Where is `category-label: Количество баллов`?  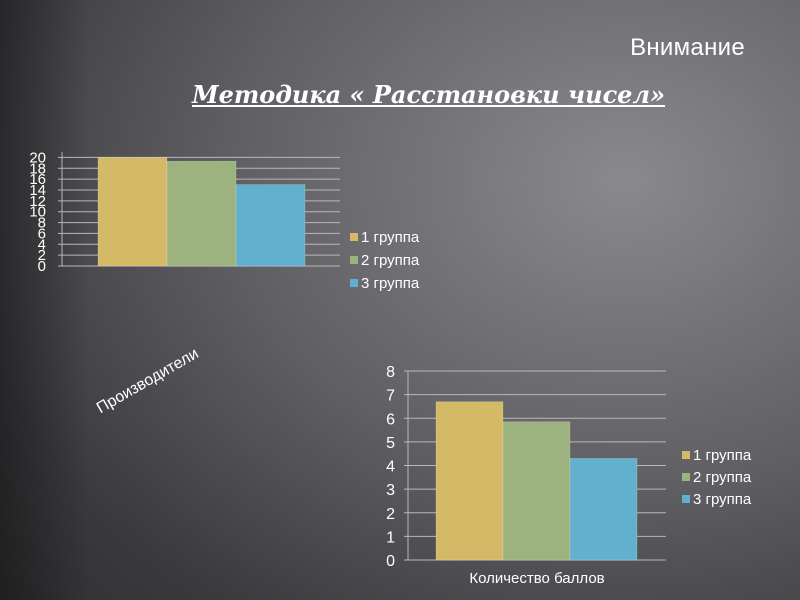 category-label: Количество баллов is located at coordinates (536, 578).